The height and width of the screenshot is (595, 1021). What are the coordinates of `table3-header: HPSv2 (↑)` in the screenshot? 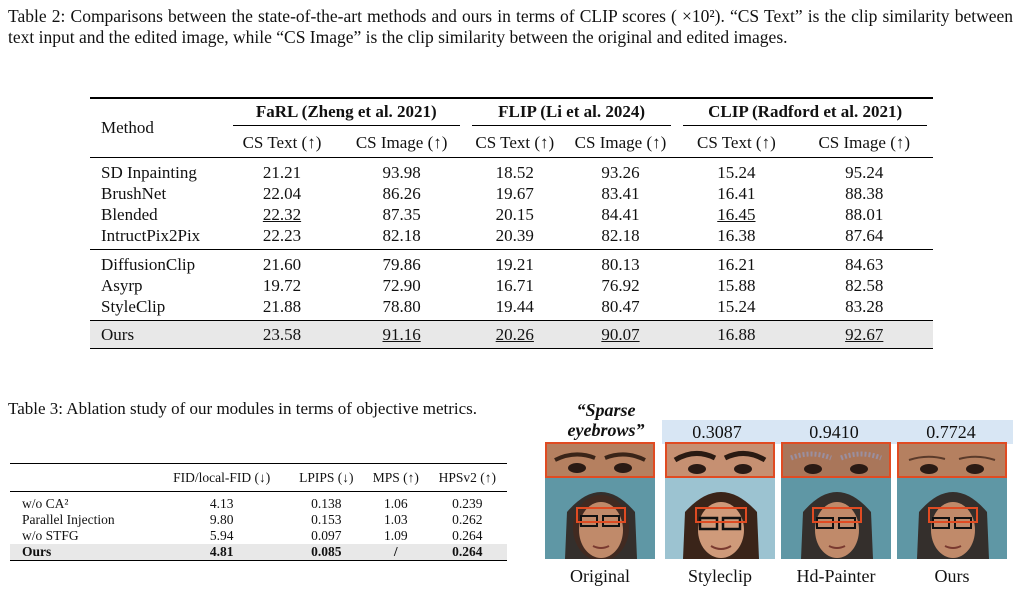 It's located at (467, 477).